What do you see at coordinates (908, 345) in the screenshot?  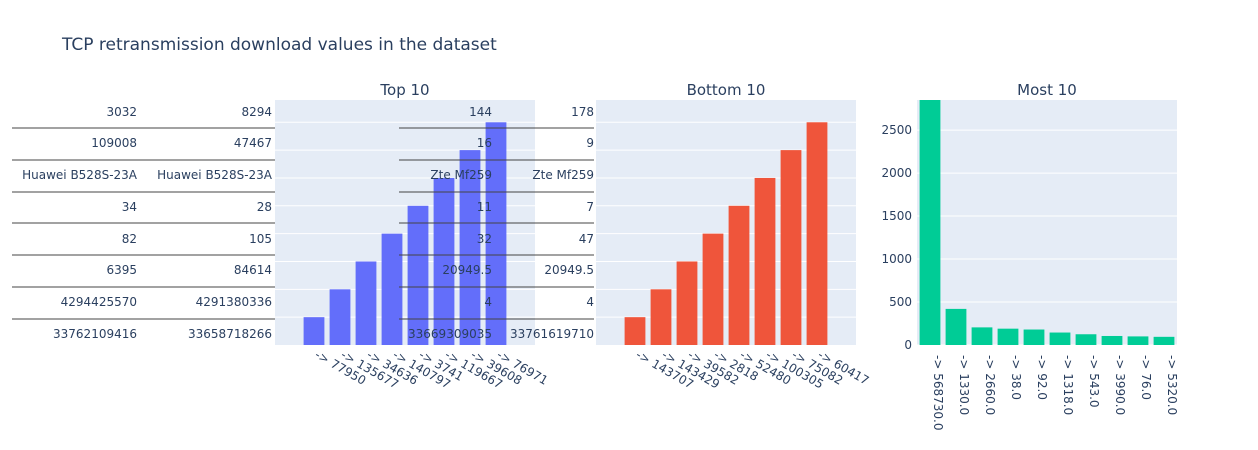 I see `y-tick-label: 0` at bounding box center [908, 345].